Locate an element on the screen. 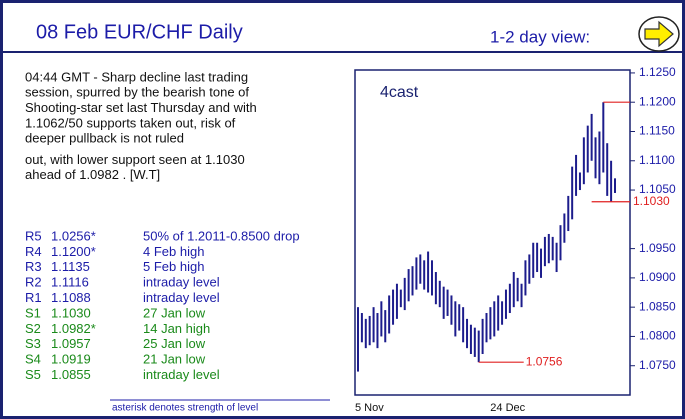 The width and height of the screenshot is (685, 419). level-value: 1.1116 is located at coordinates (70, 282).